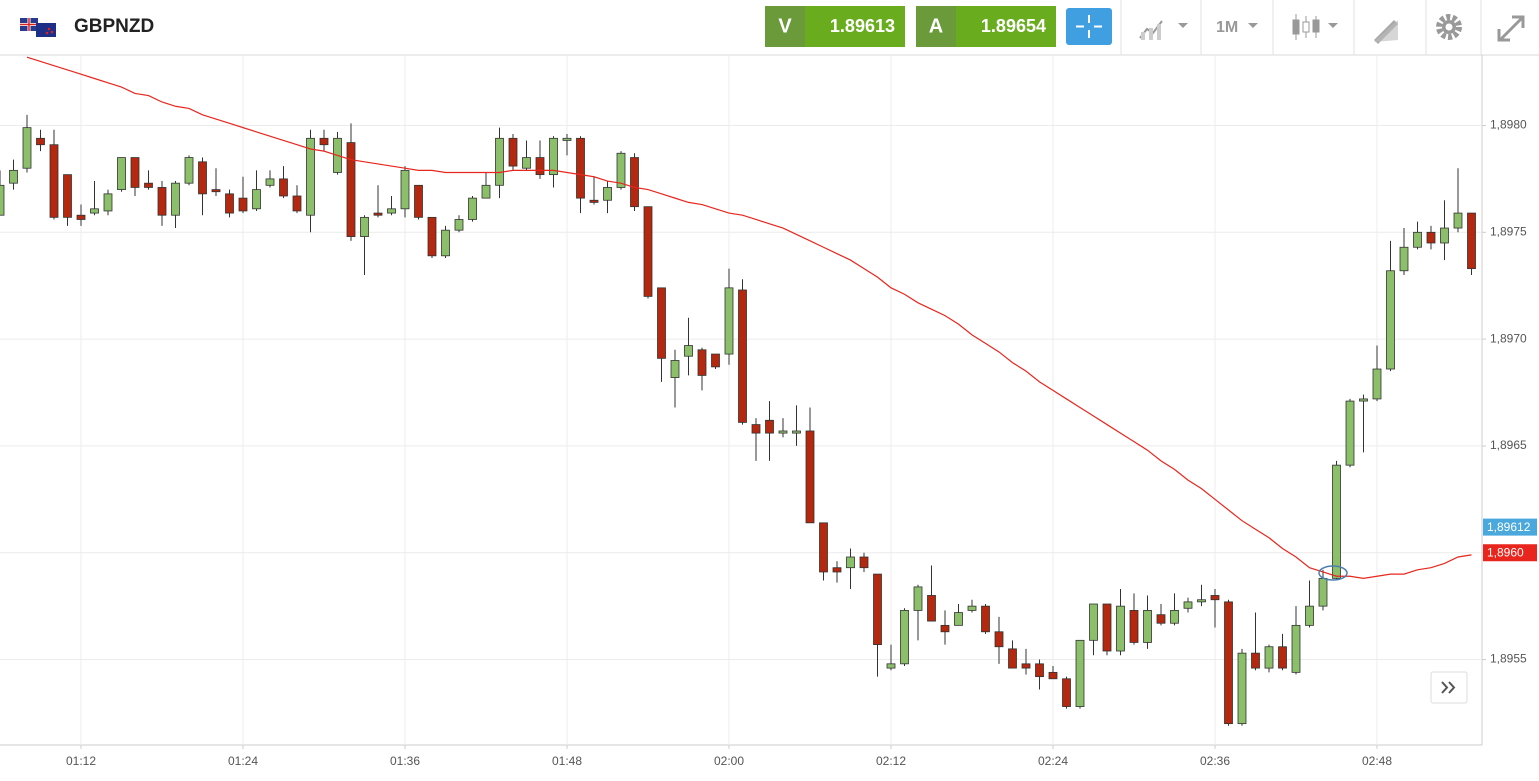  Describe the element at coordinates (1386, 32) in the screenshot. I see `drawing-button` at that location.